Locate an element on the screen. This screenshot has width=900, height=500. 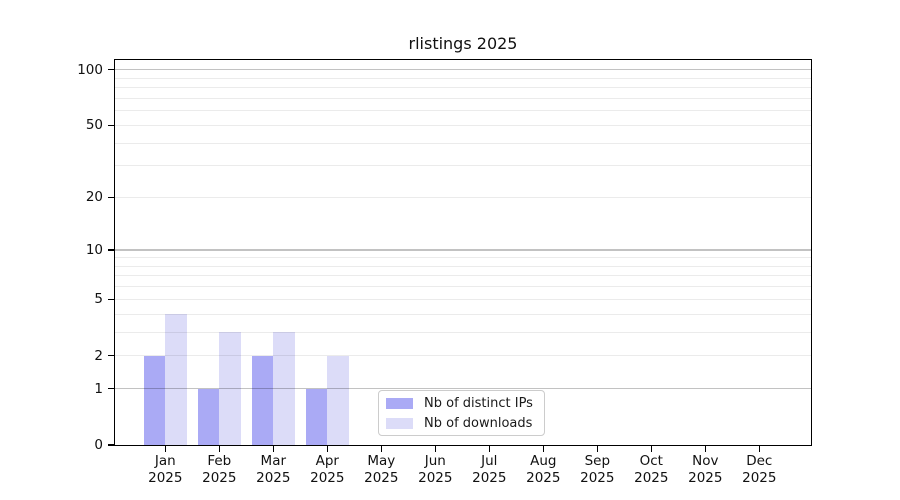
y-tick-label: 2 is located at coordinates (98, 355).